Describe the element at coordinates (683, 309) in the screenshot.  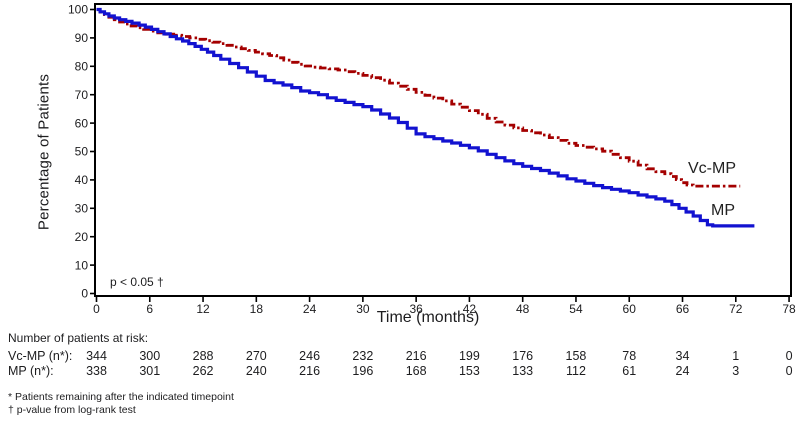
I see `x-tick-label: 66` at that location.